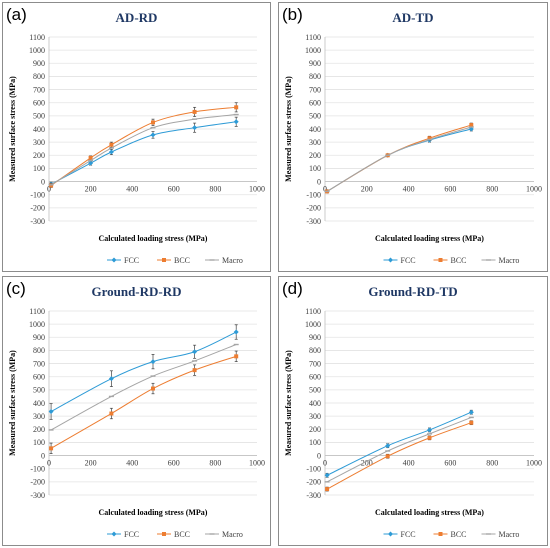 This screenshot has height=548, width=550. Describe the element at coordinates (37, 221) in the screenshot. I see `y-tick-label: -300` at that location.